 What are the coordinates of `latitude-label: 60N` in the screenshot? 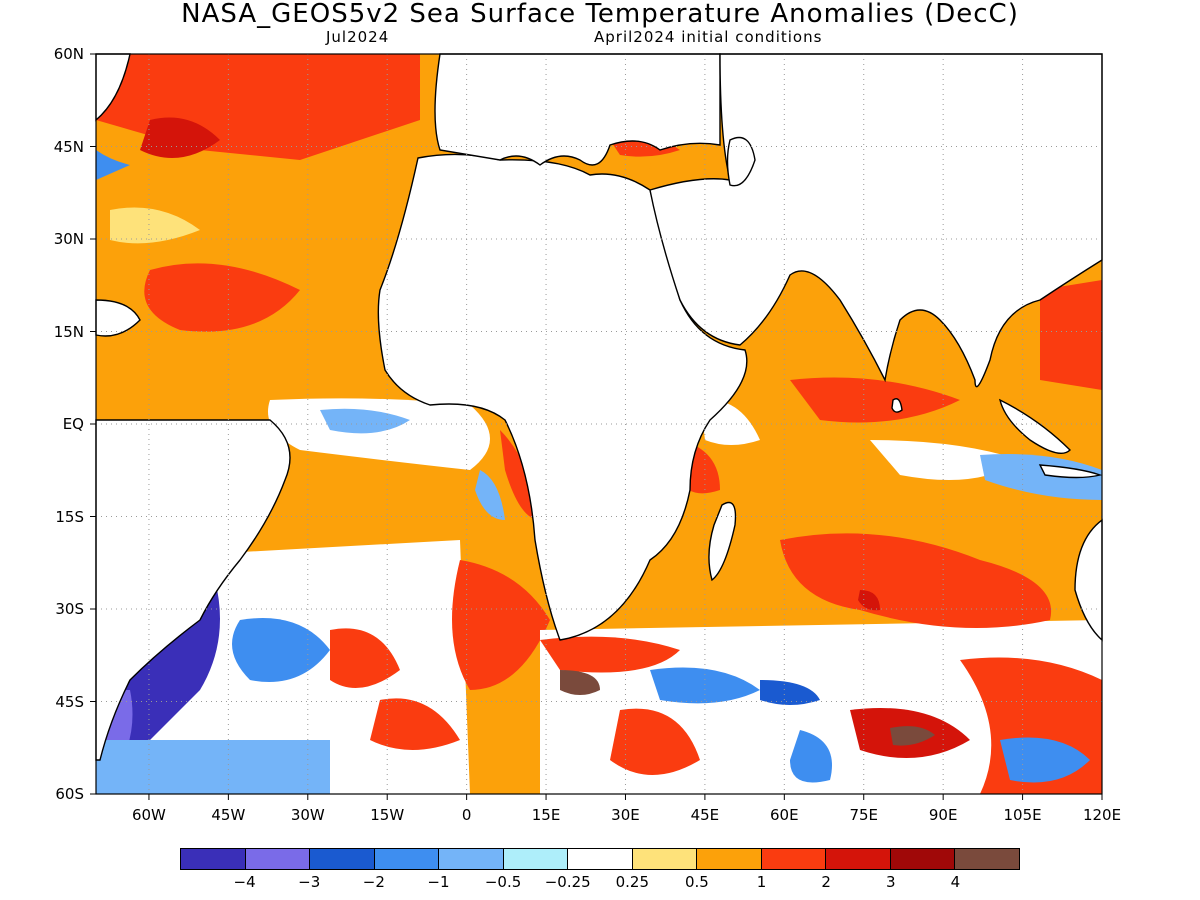 It's located at (68, 54).